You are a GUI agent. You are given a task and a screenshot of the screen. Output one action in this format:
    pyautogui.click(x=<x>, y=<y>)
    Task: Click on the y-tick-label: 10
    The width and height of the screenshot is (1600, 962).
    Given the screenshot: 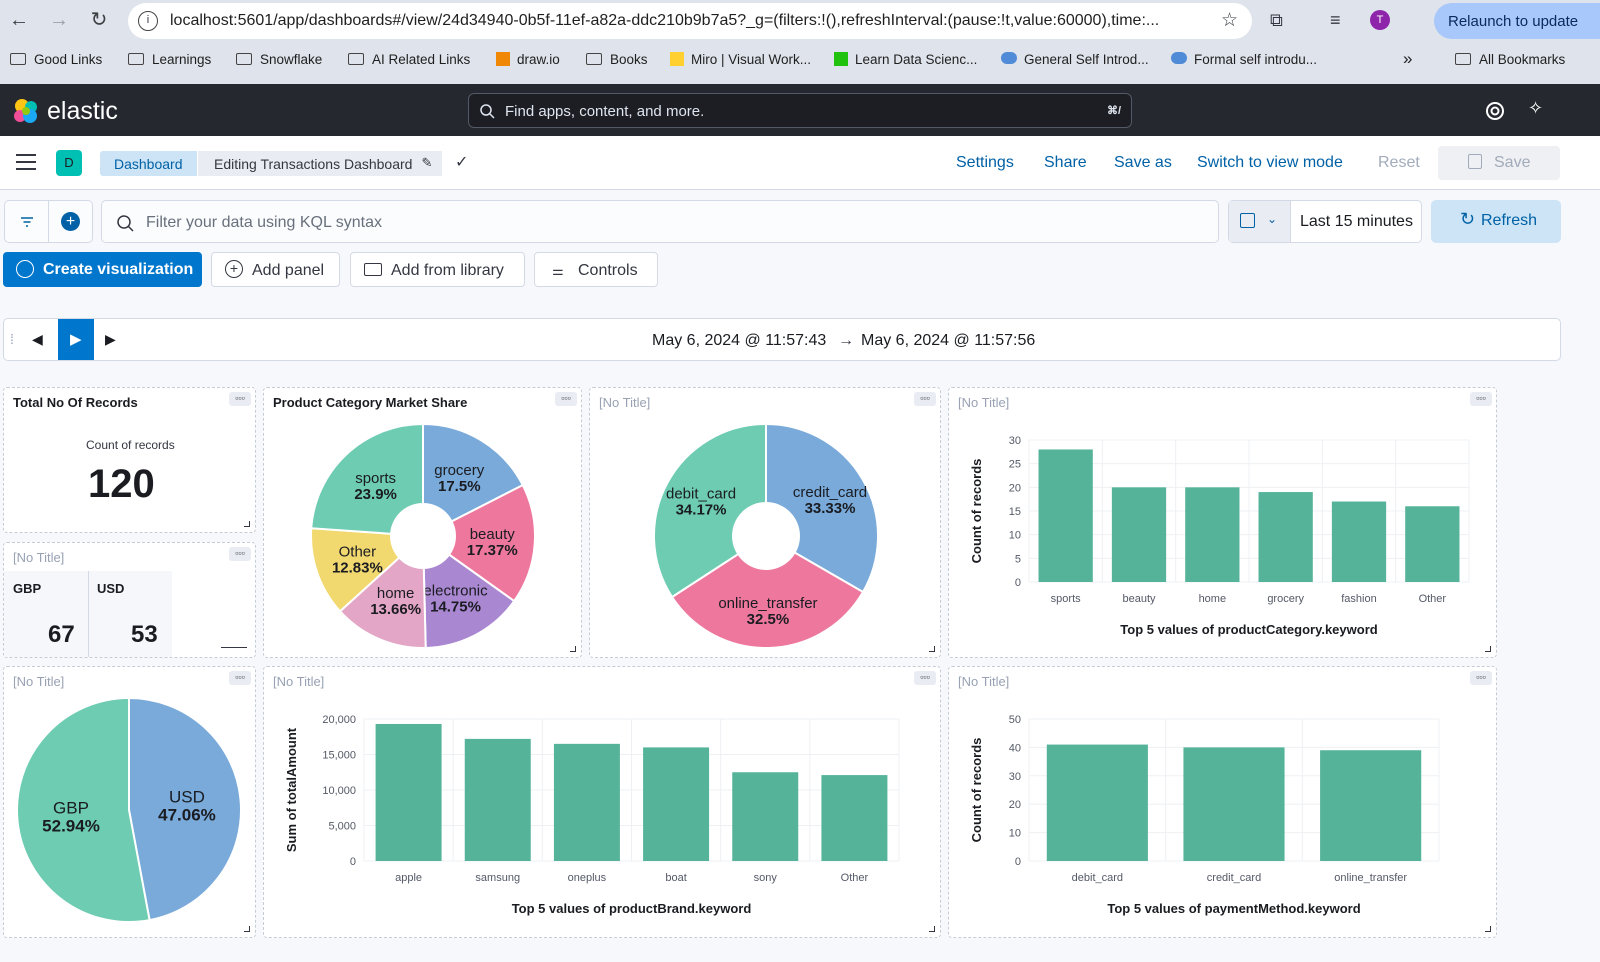 What is the action you would take?
    pyautogui.click(x=1015, y=834)
    